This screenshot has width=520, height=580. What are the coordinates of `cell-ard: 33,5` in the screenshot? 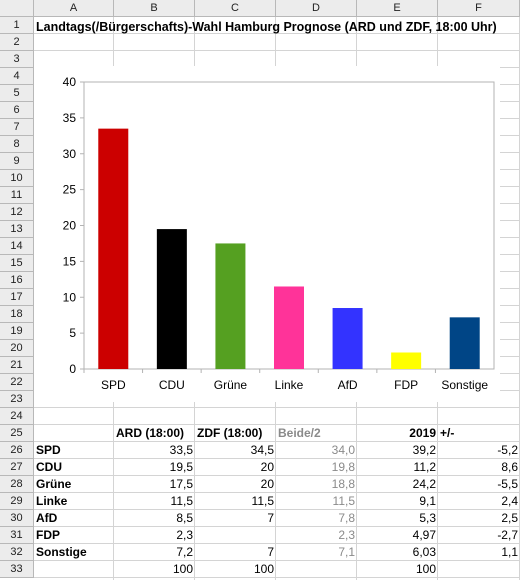 It's located at (181, 450).